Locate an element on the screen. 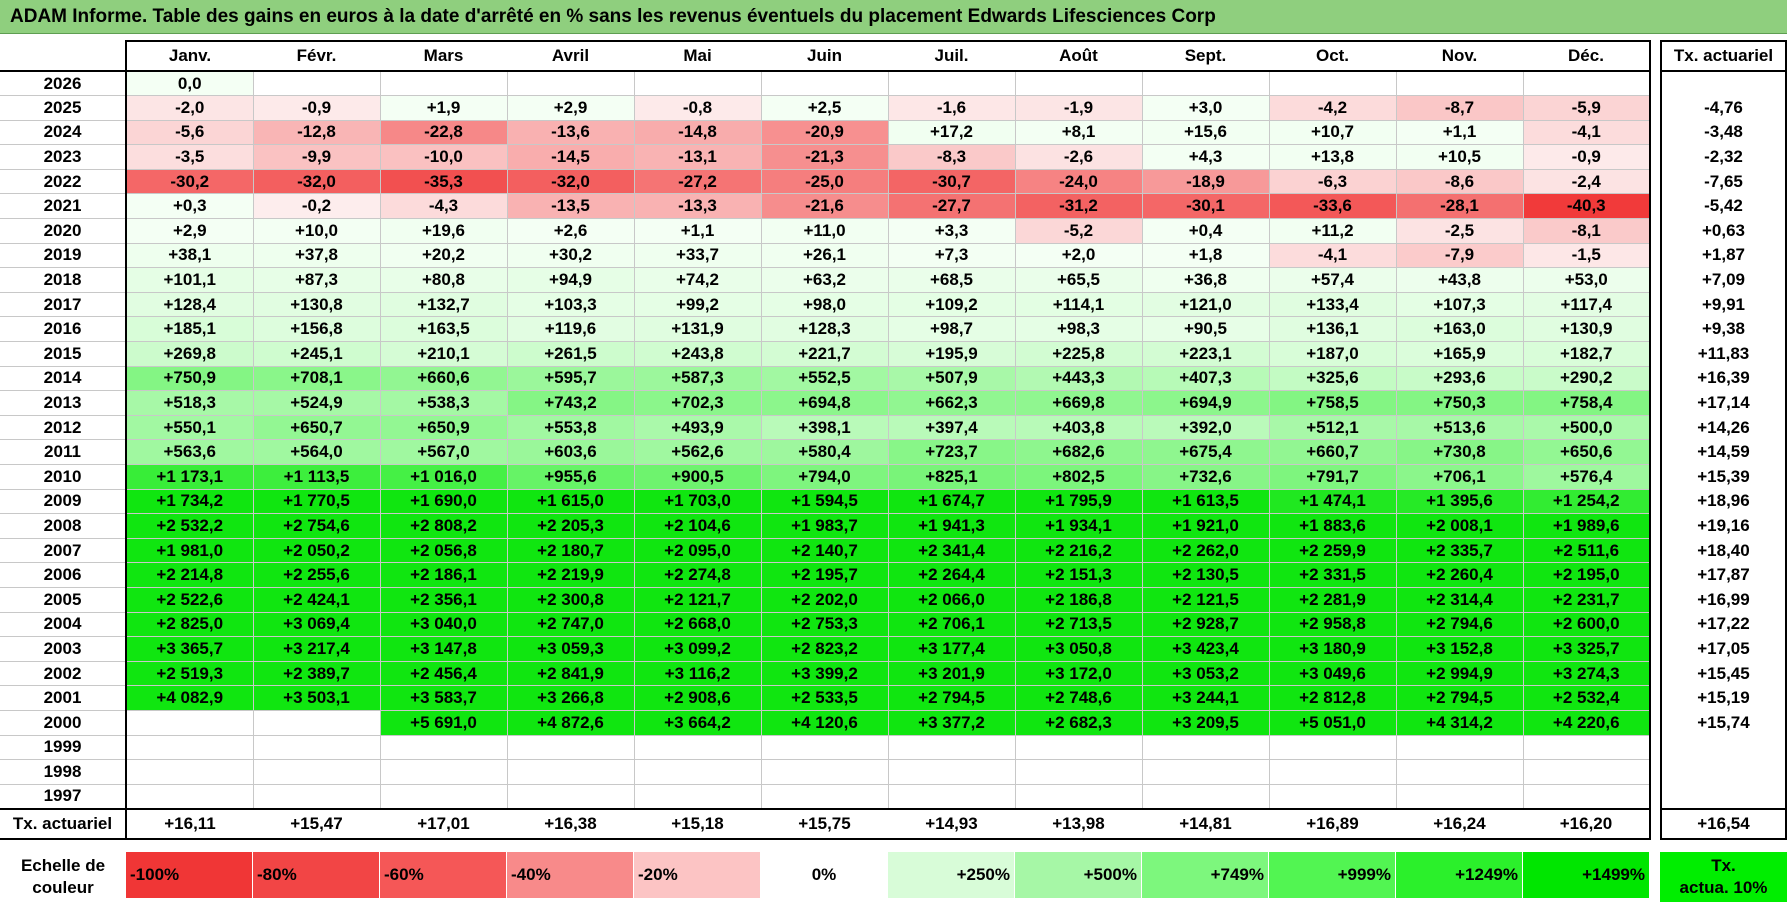 This screenshot has width=1787, height=912. gain-cell: +163,5 is located at coordinates (443, 329).